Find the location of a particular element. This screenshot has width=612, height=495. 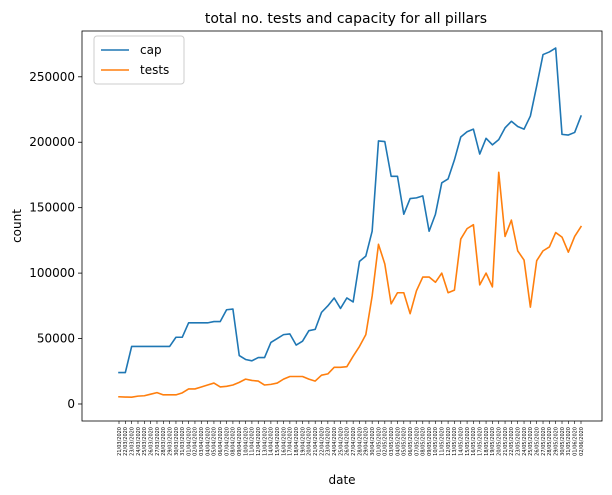

x-tick-label: 07/05/2020 is located at coordinates (417, 441).